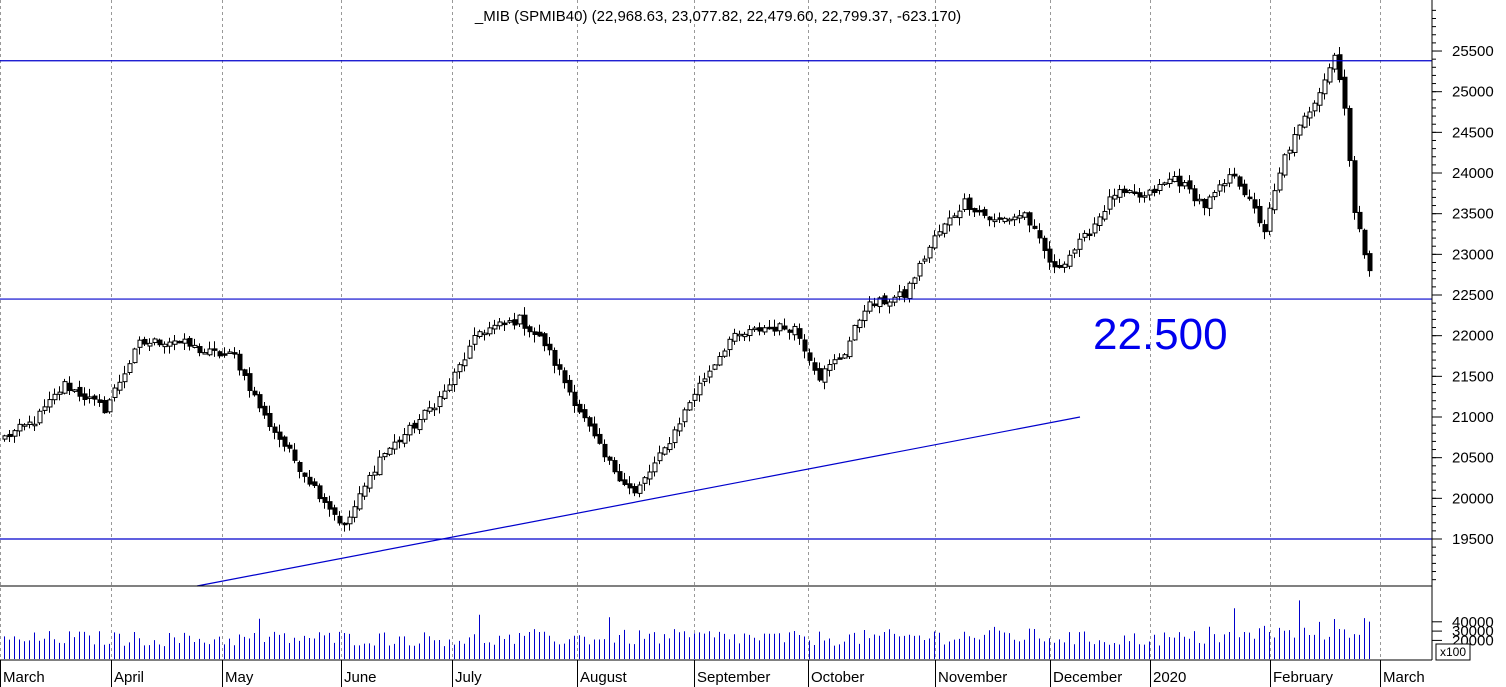 The image size is (1506, 687). Describe the element at coordinates (1404, 677) in the screenshot. I see `month-label: March` at that location.